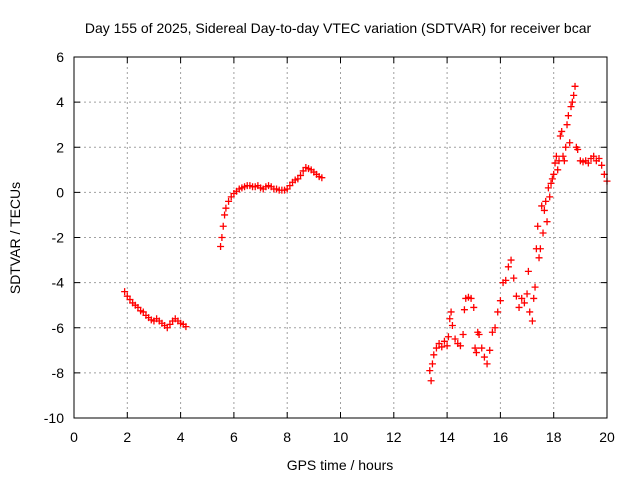 Image resolution: width=640 pixels, height=480 pixels. I want to click on x-tick-label: 4, so click(181, 437).